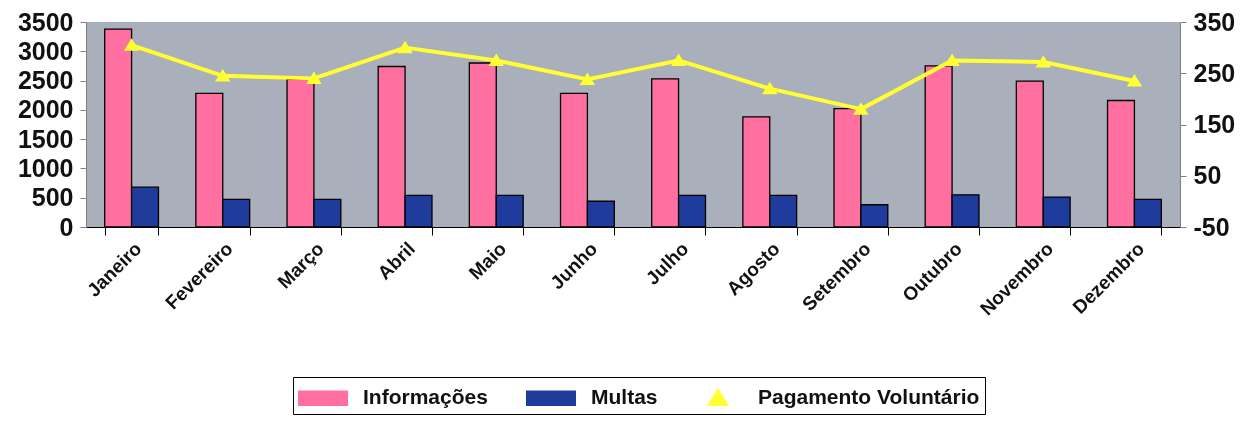 The image size is (1242, 421). What do you see at coordinates (45, 50) in the screenshot?
I see `y-tick-label: 3000` at bounding box center [45, 50].